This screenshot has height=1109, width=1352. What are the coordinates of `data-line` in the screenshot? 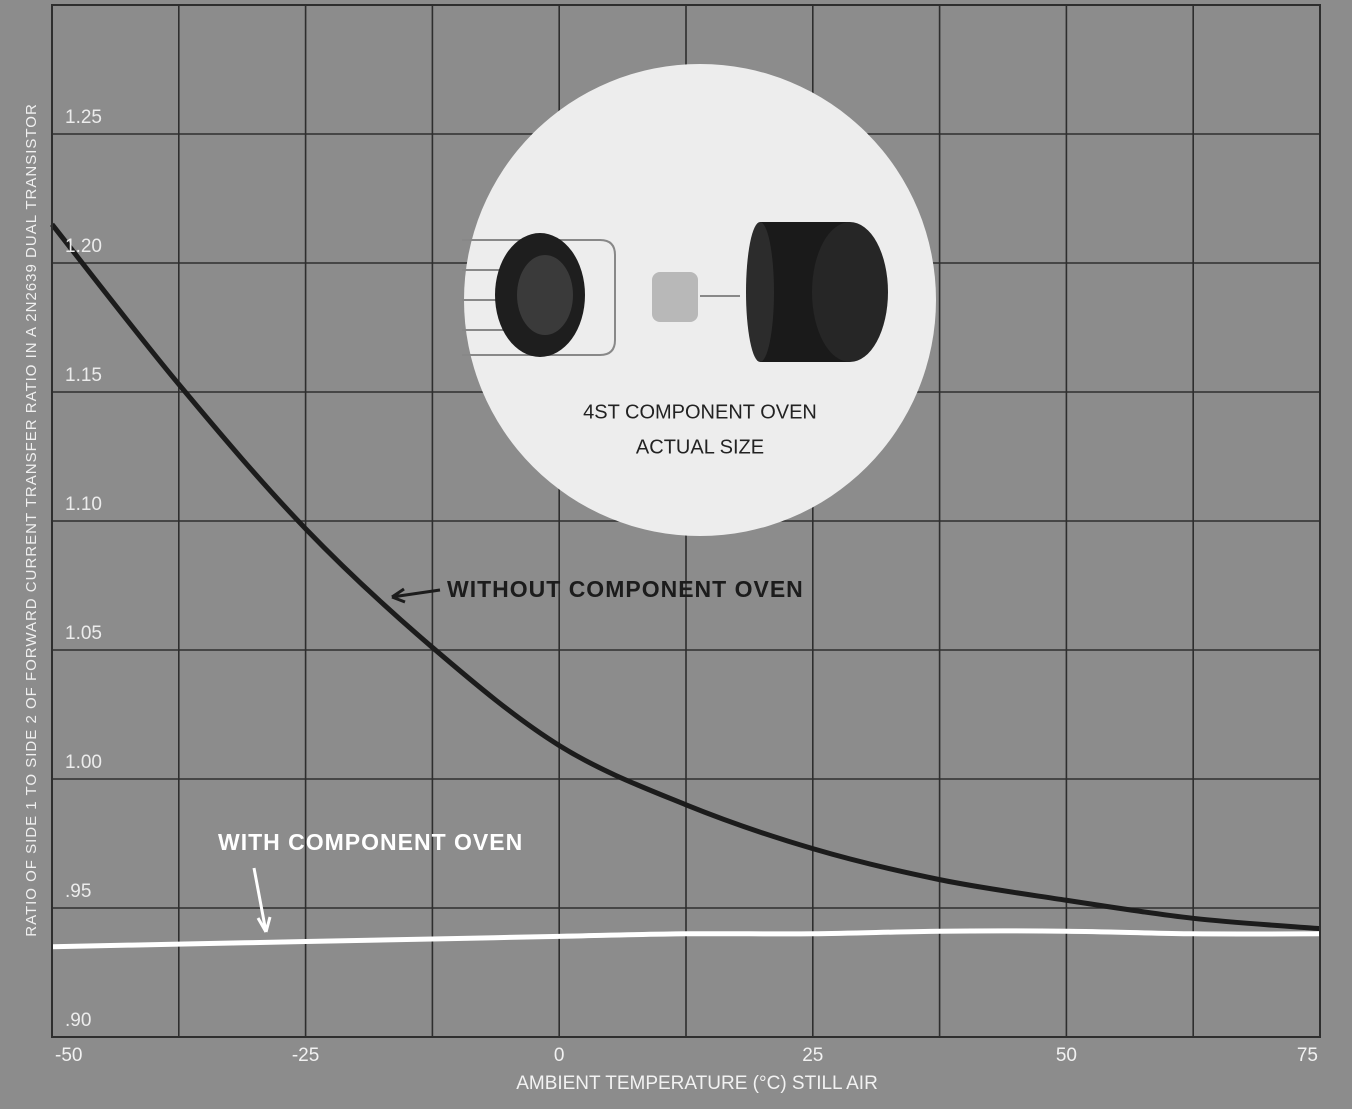 It's located at (686, 939).